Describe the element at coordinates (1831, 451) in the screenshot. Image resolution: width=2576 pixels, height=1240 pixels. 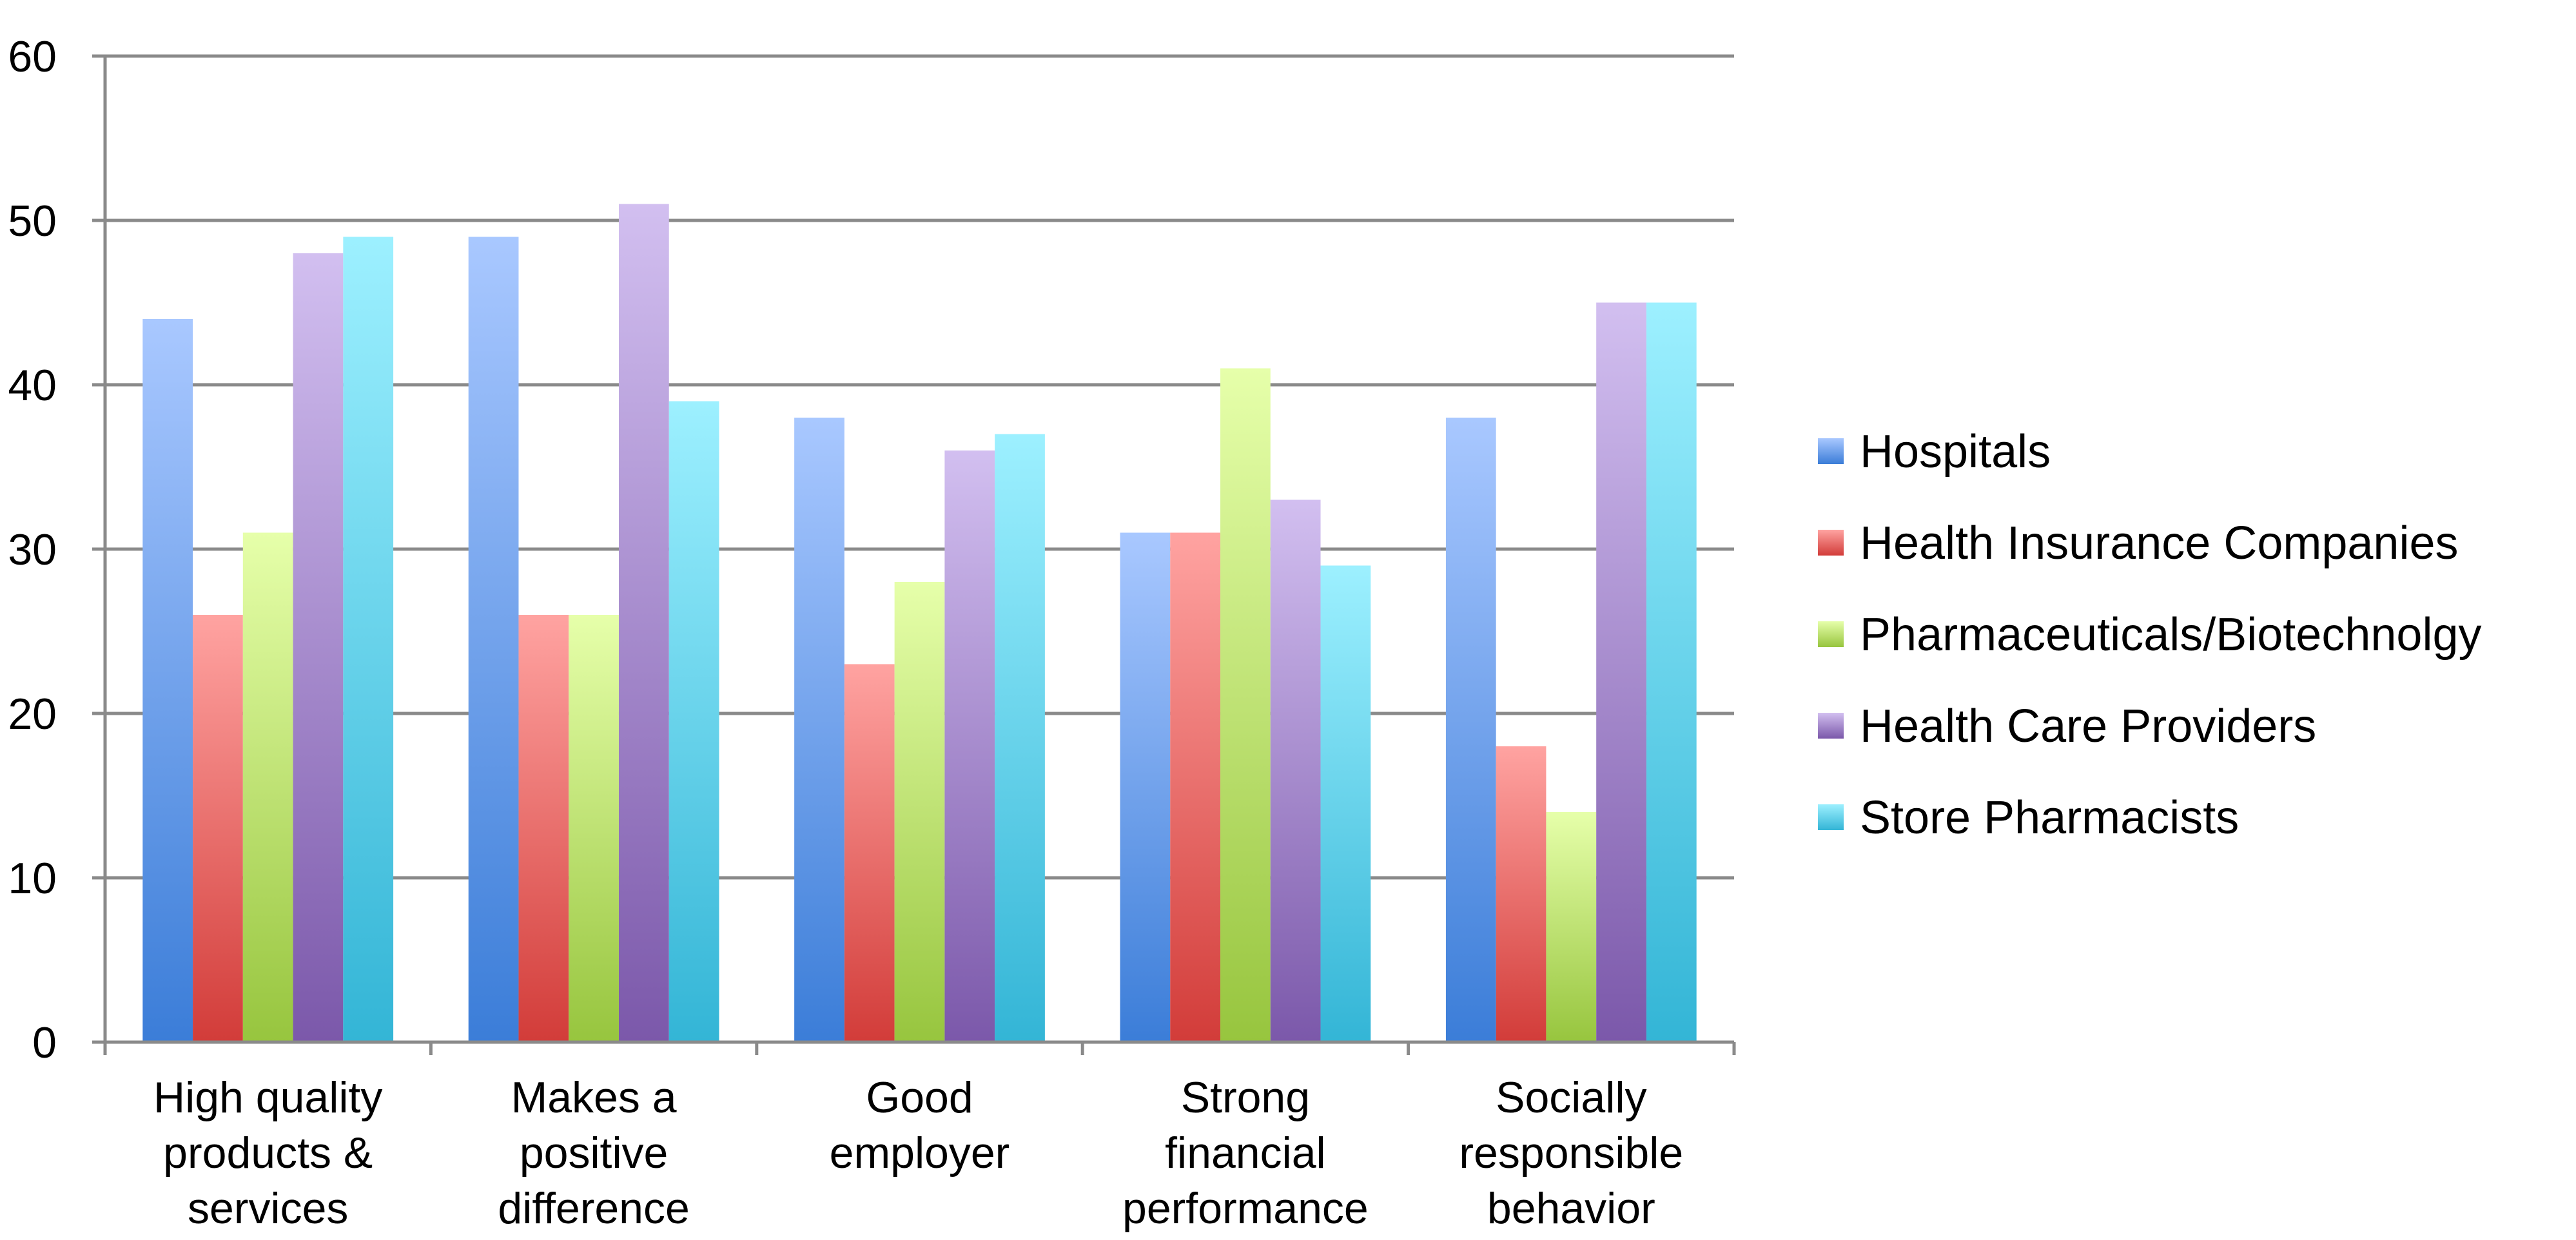
I see `legend-swatch-hospitals` at that location.